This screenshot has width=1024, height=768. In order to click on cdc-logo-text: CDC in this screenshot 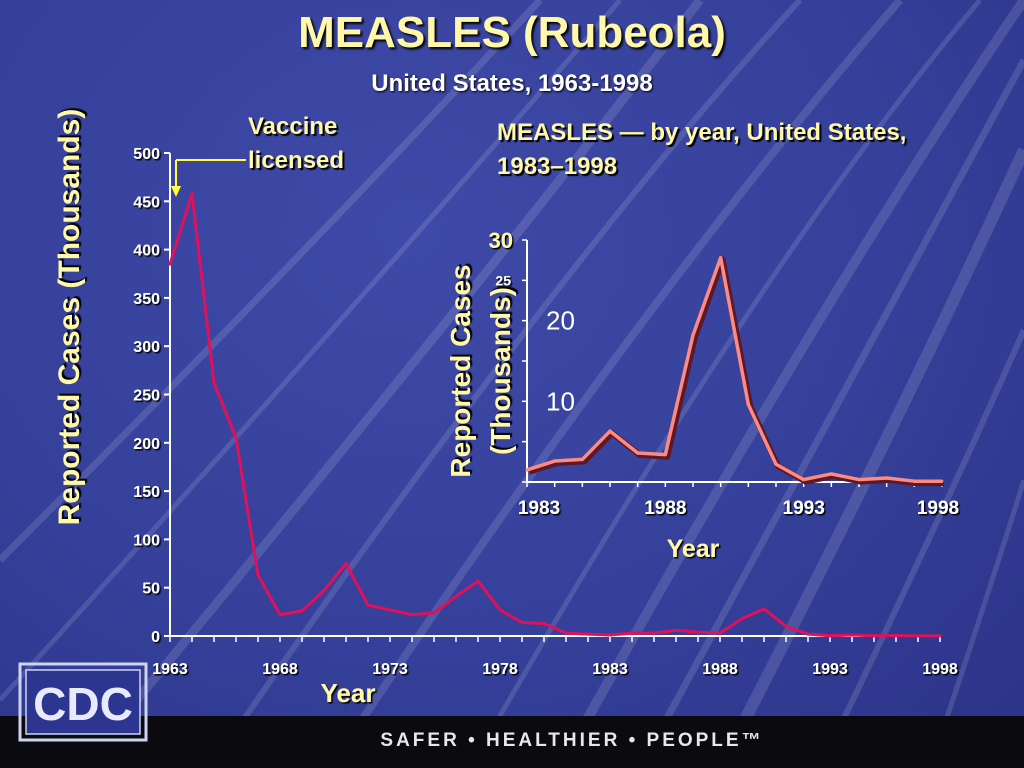, I will do `click(83, 704)`.